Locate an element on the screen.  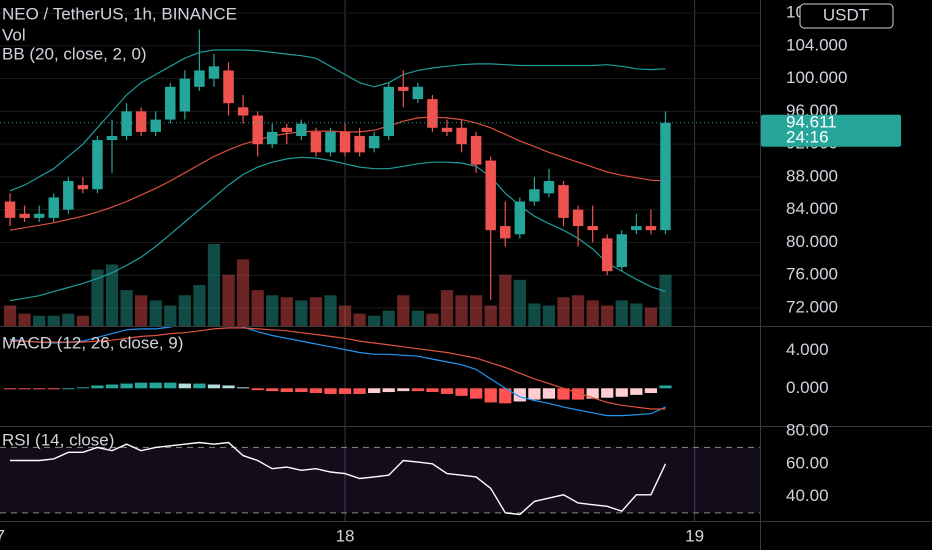
y-tick-label: 72.000 is located at coordinates (812, 306).